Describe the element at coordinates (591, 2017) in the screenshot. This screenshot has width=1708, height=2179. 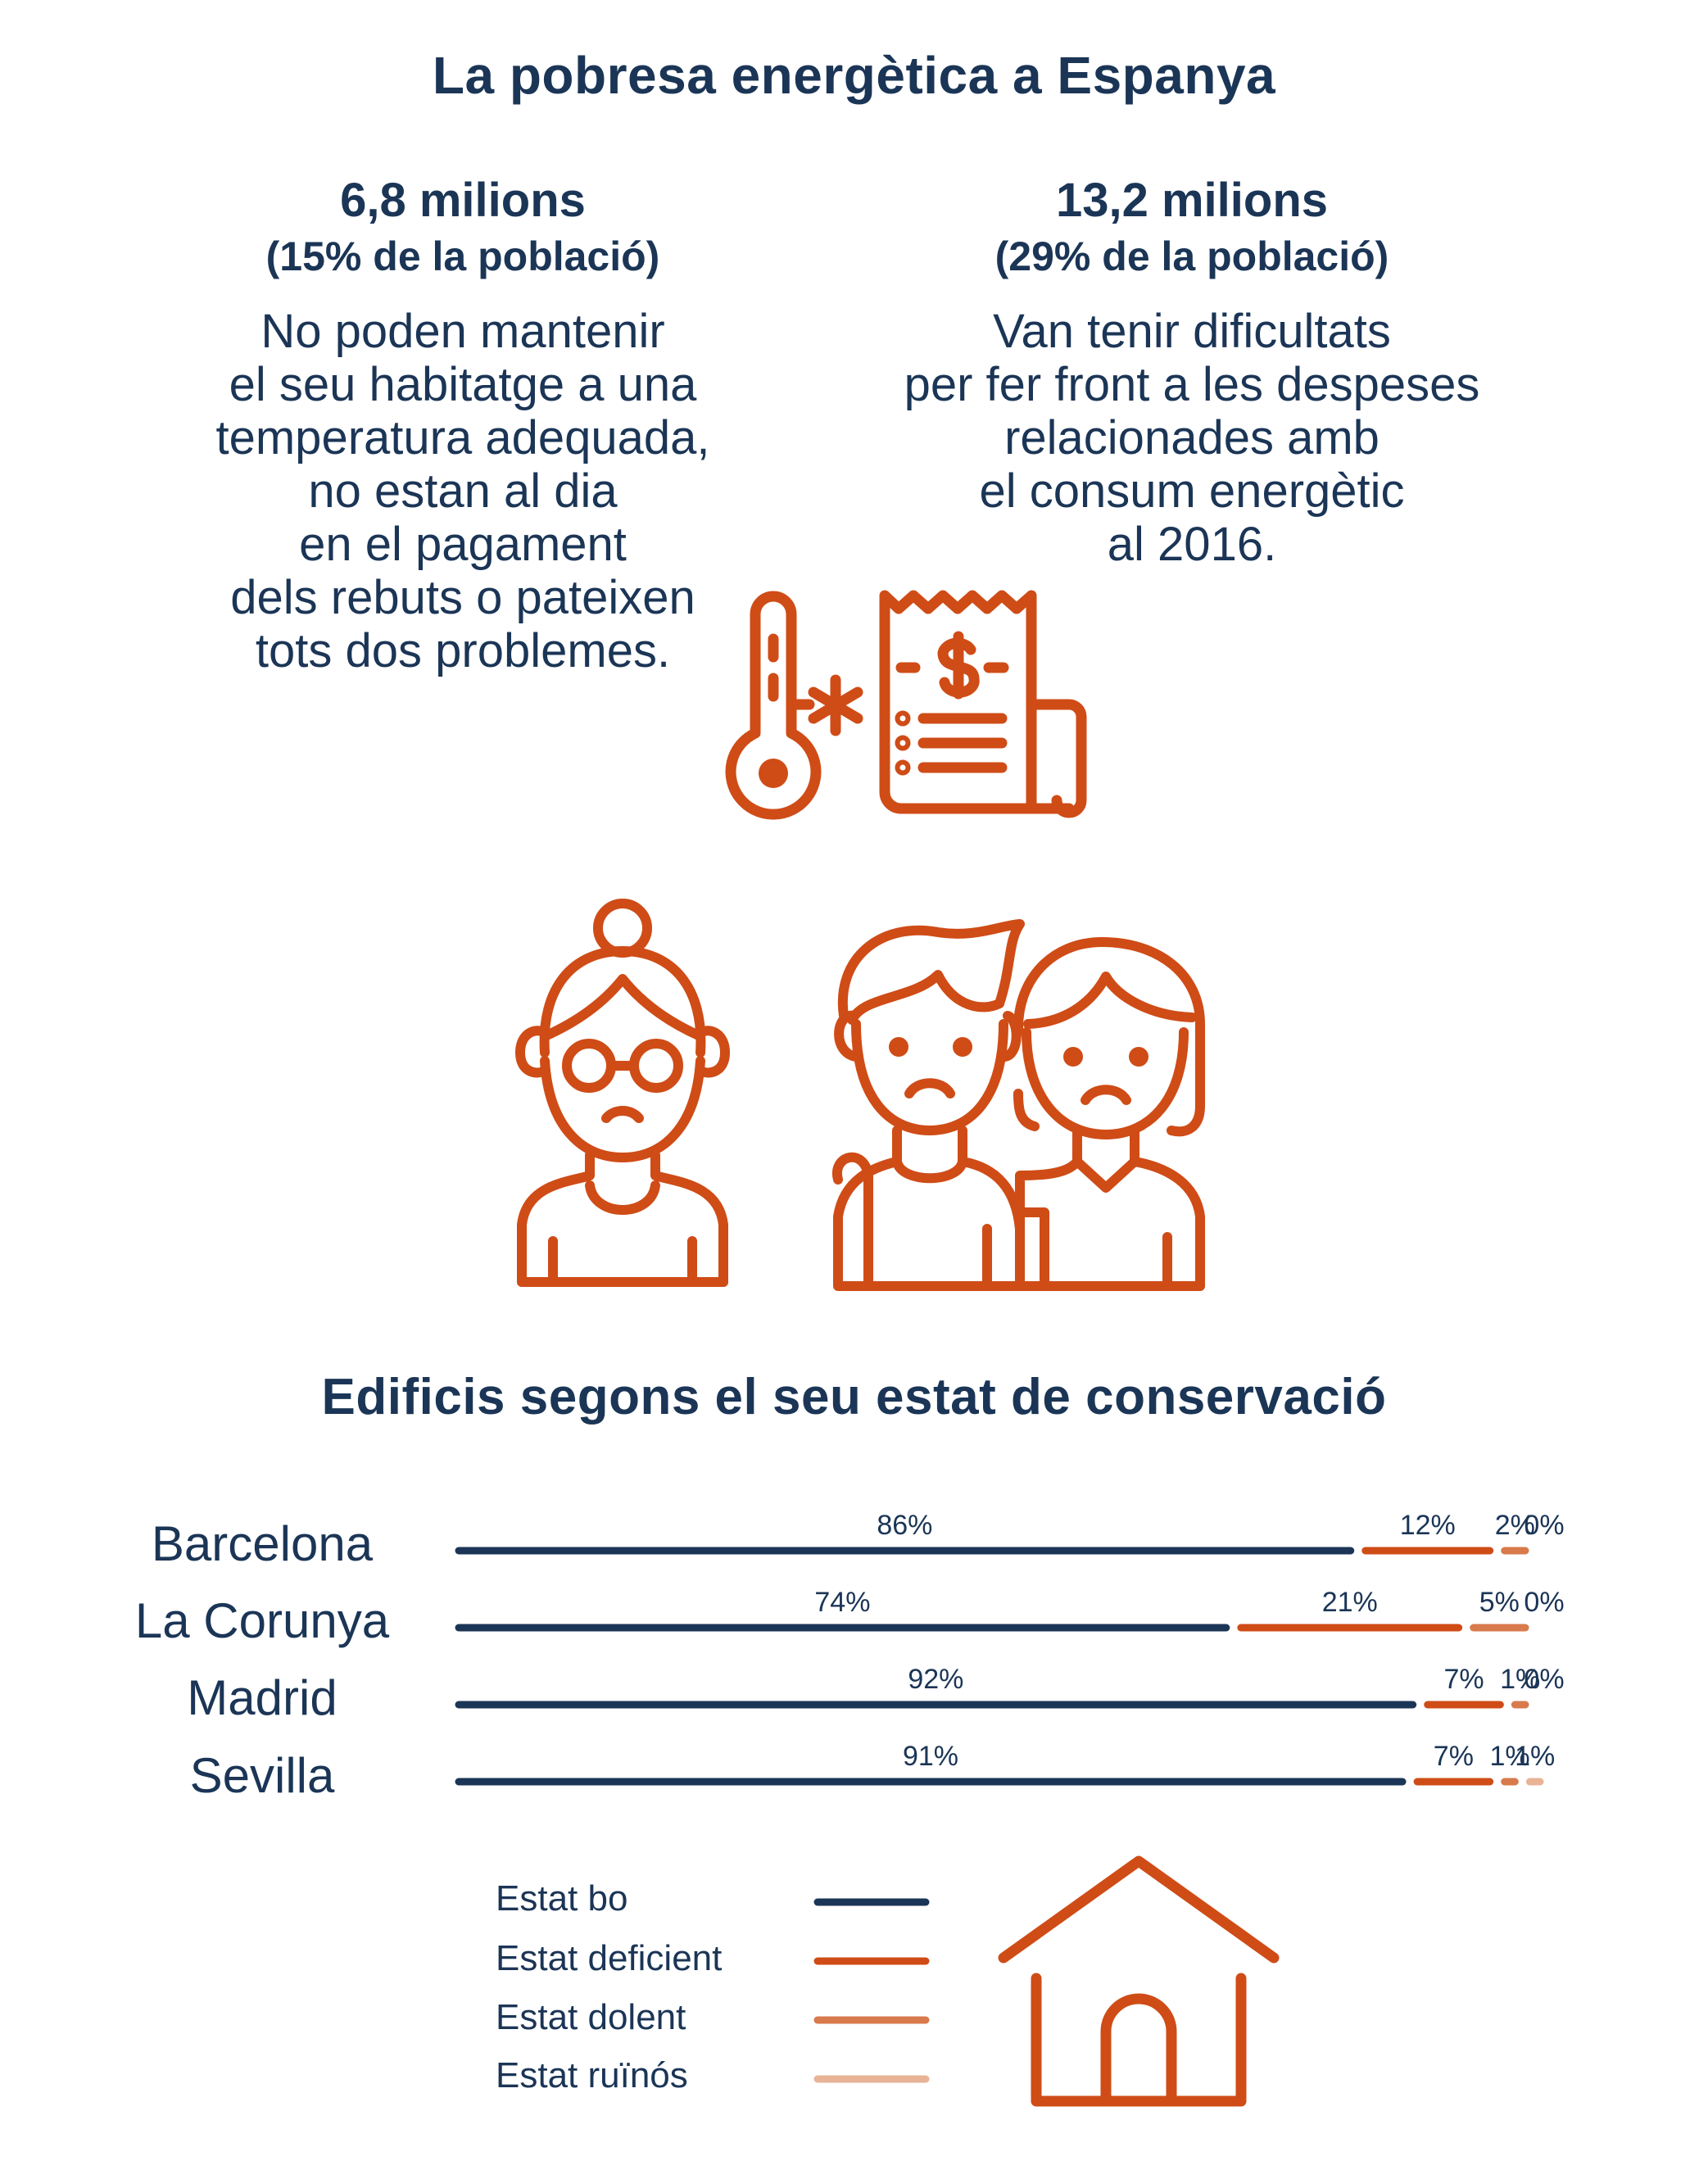
I see `legend-label-bad: Estat dolent` at that location.